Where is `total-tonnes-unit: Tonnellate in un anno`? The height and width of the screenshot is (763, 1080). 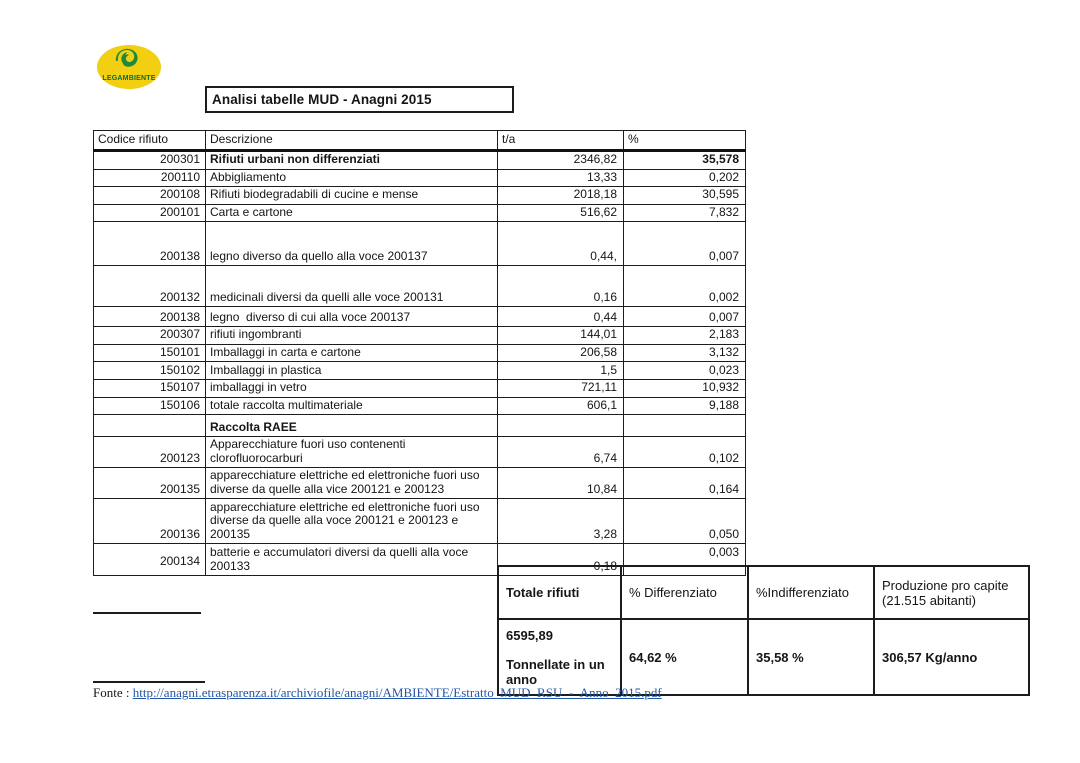
total-tonnes-unit: Tonnellate in un anno is located at coordinates (555, 671).